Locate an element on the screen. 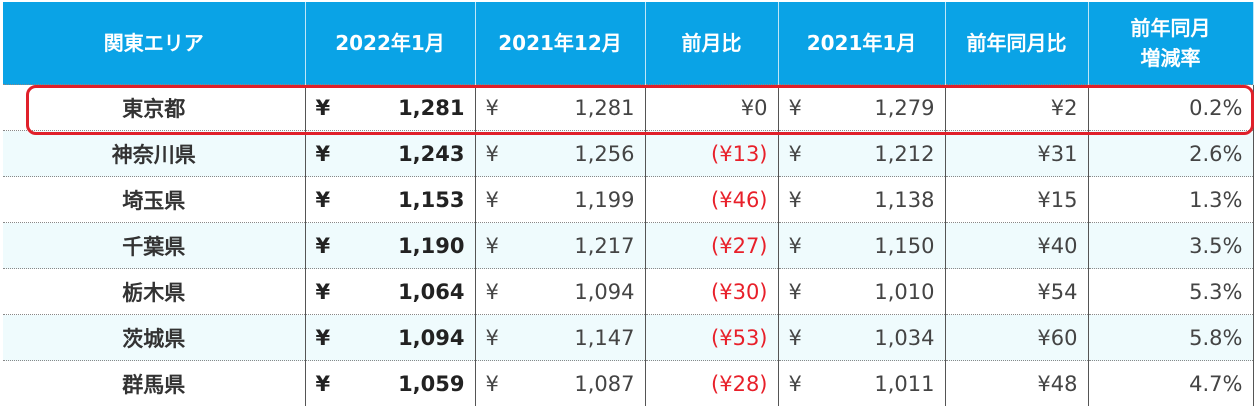  amount-cell: ¥1,199 is located at coordinates (560, 199).